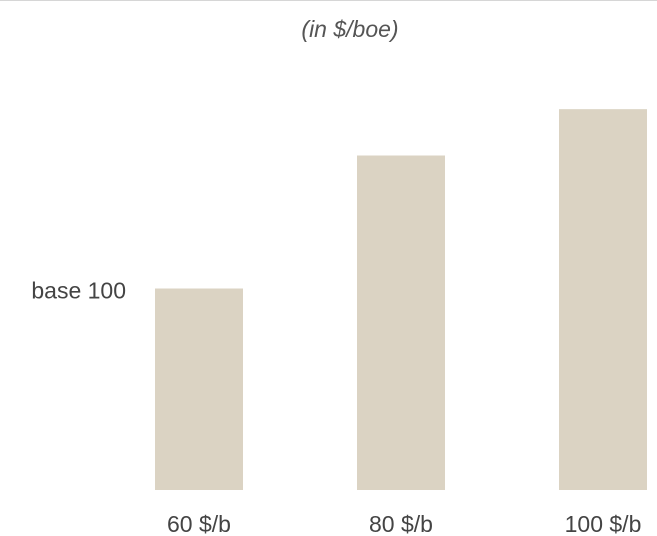 This screenshot has width=657, height=536. I want to click on category-labels-group: 60 $/b 80 $/b 100 $/b, so click(404, 523).